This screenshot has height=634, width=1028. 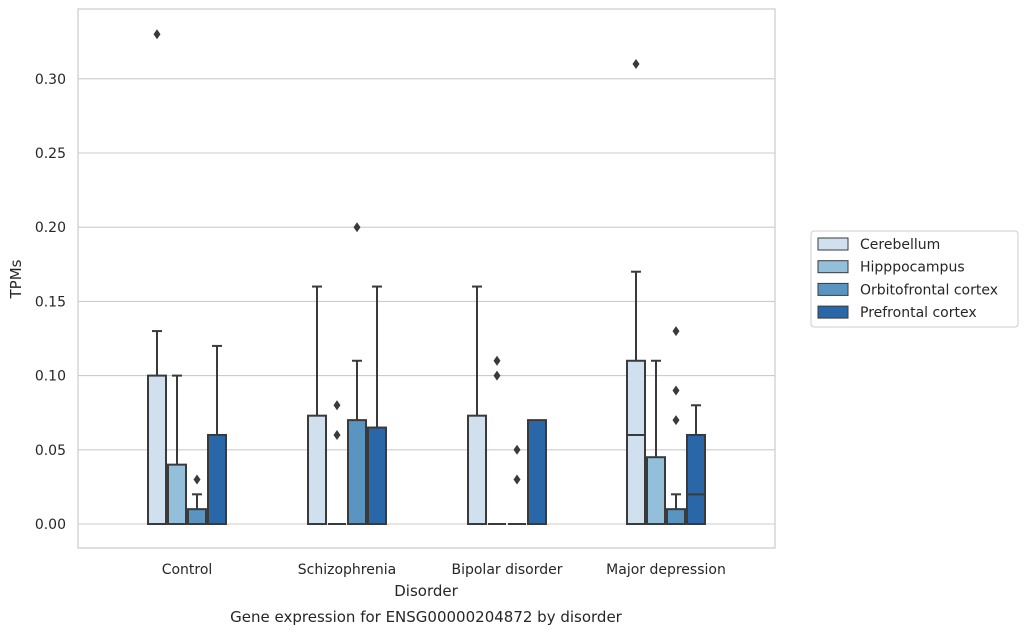 What do you see at coordinates (50, 377) in the screenshot?
I see `y-tick-label: 0.10` at bounding box center [50, 377].